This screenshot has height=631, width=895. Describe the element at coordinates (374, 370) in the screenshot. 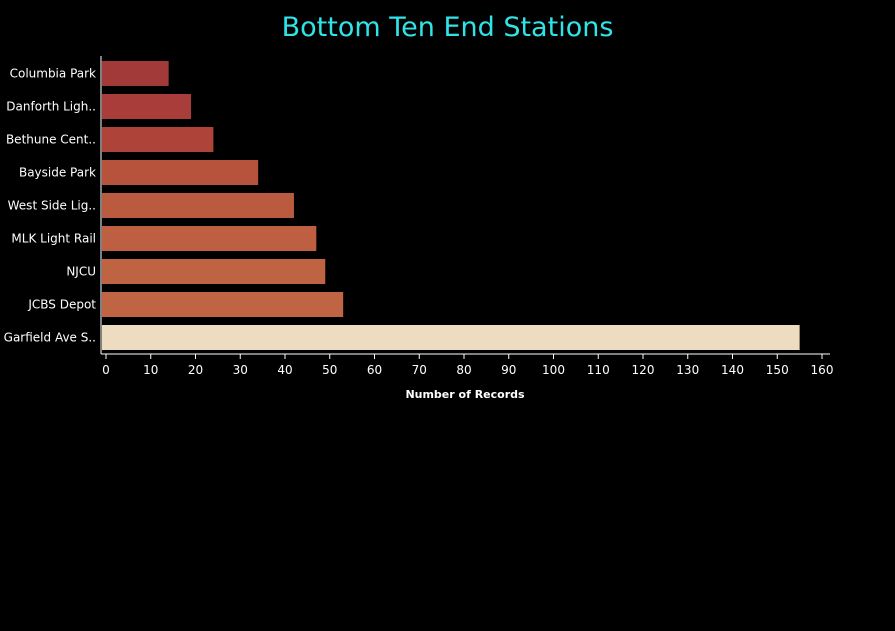

I see `x-tick-label-6: 60` at that location.